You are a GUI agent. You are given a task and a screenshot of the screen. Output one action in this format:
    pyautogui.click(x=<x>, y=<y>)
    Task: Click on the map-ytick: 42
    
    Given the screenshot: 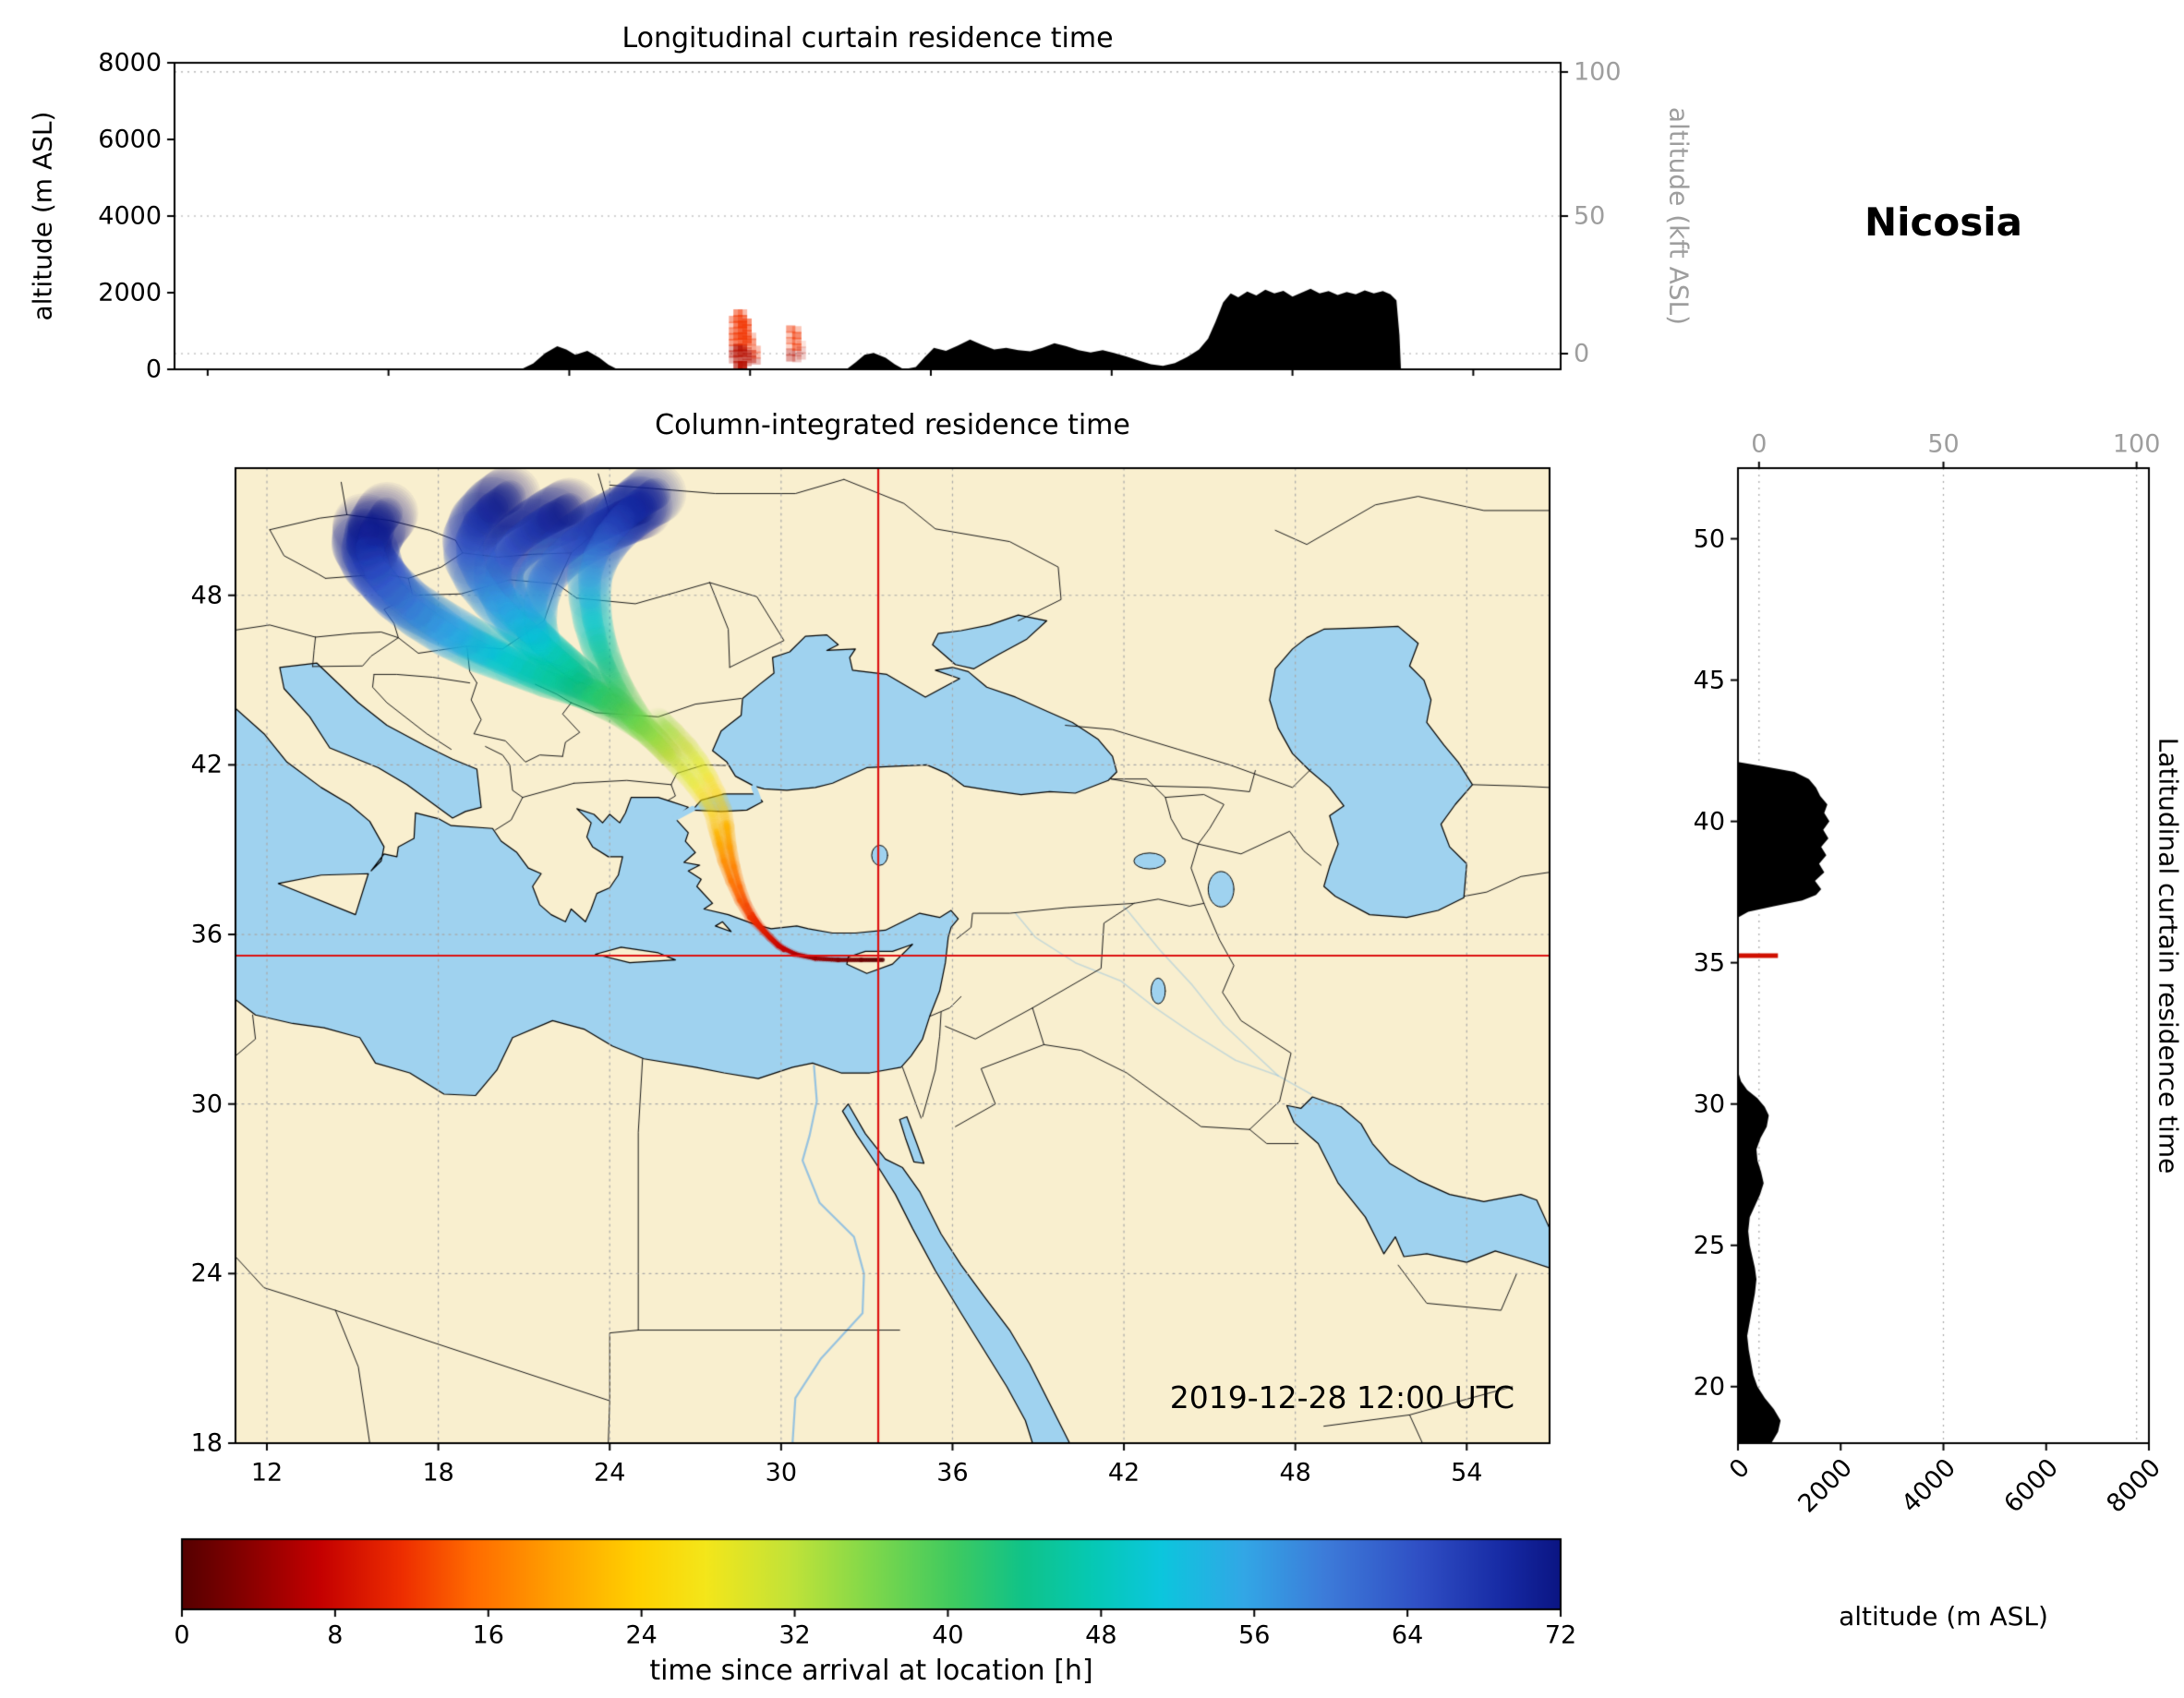 What is the action you would take?
    pyautogui.click(x=206, y=764)
    